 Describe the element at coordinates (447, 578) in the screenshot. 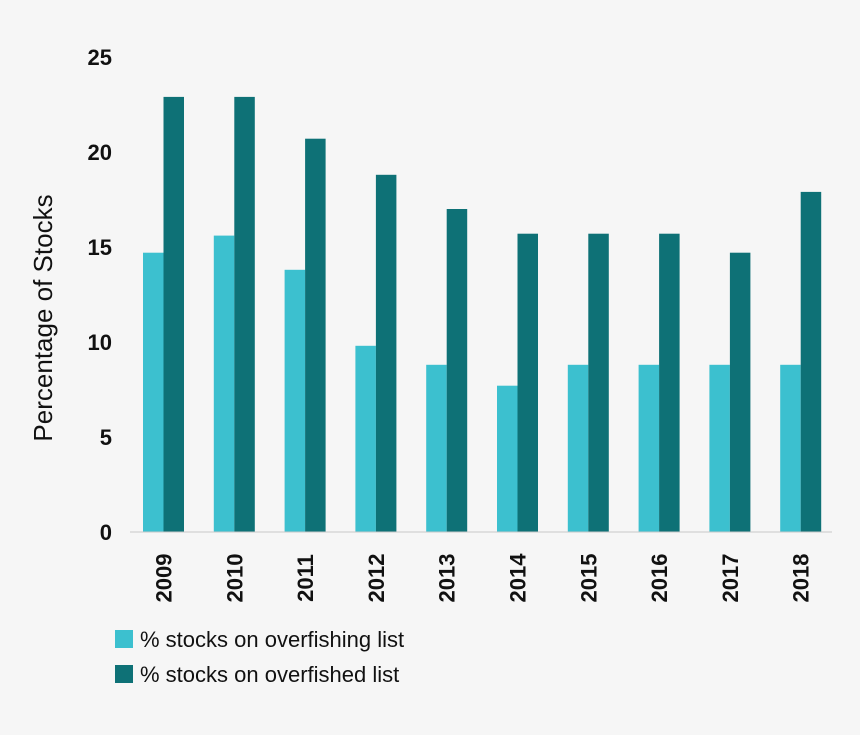

I see `x-tick-label: 2013` at that location.